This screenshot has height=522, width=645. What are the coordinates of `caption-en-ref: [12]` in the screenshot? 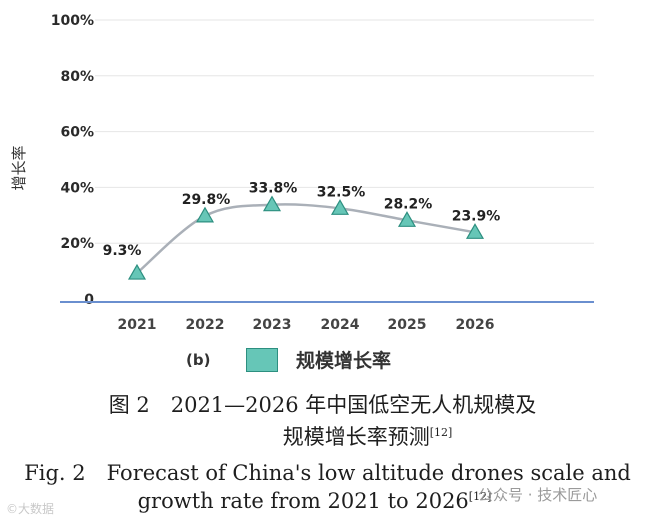 It's located at (480, 496).